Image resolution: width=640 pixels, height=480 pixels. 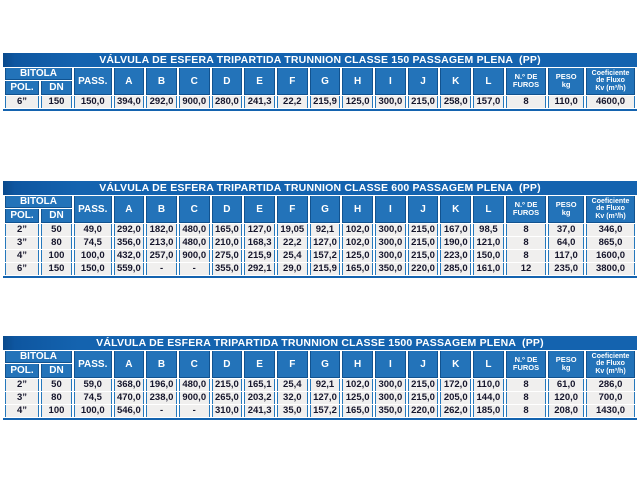 What do you see at coordinates (610, 243) in the screenshot?
I see `cell-kv: 865,0` at bounding box center [610, 243].